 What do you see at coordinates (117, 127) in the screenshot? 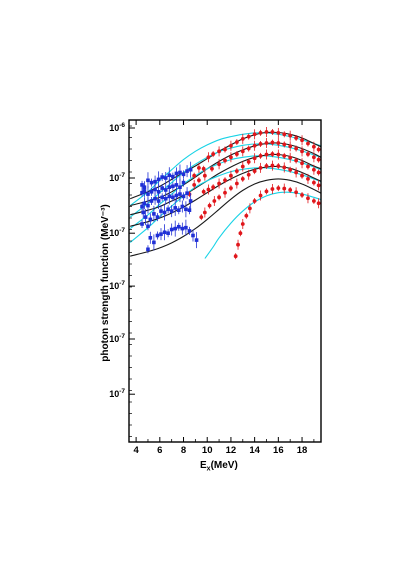
I see `y-decade-label: 10-6` at bounding box center [117, 127].